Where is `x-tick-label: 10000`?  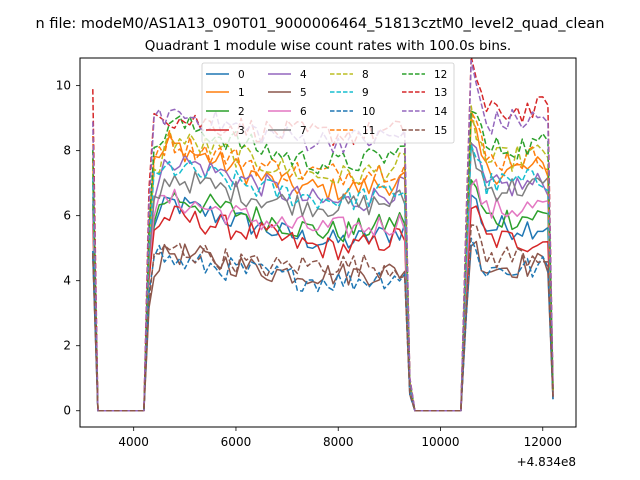 x-tick-label: 10000 is located at coordinates (440, 442).